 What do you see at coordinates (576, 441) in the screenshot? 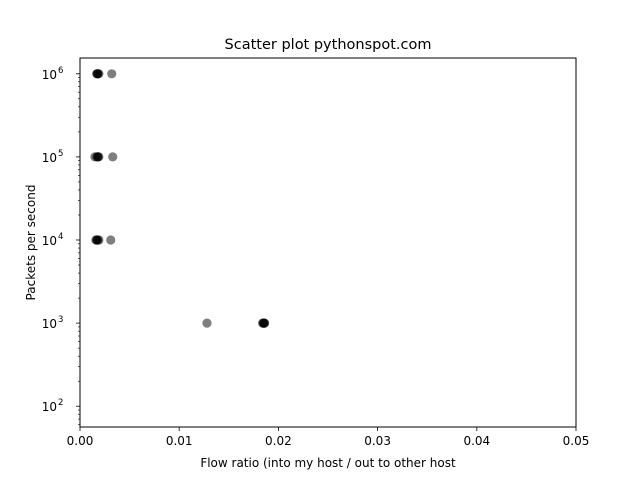
I see `x-tick-label: 0.05` at bounding box center [576, 441].